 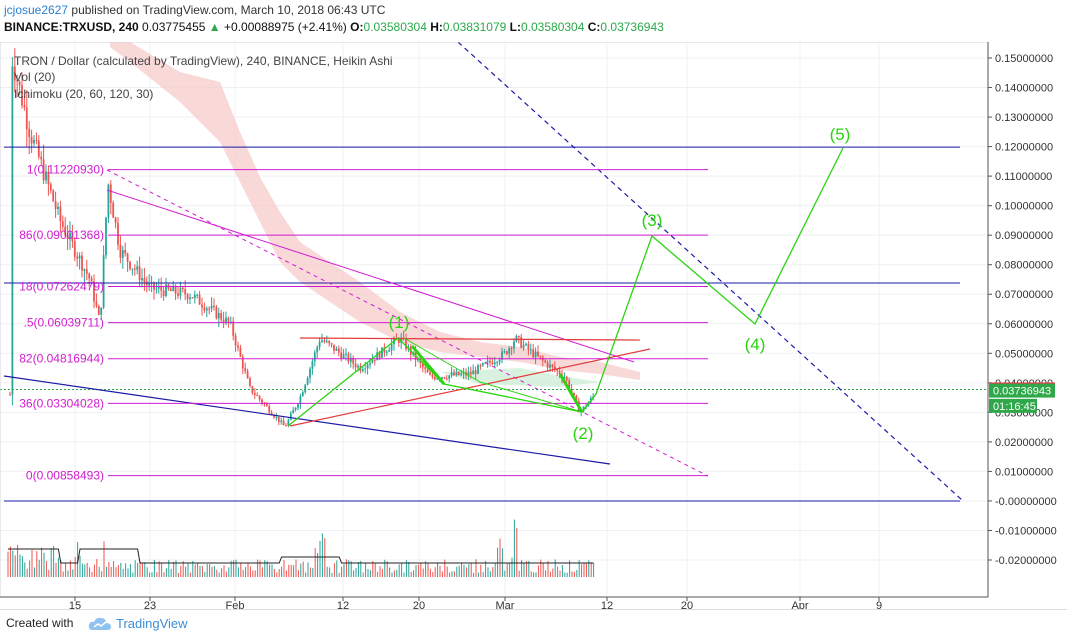 What do you see at coordinates (1024, 236) in the screenshot?
I see `y-tick-label: 0.09000000` at bounding box center [1024, 236].